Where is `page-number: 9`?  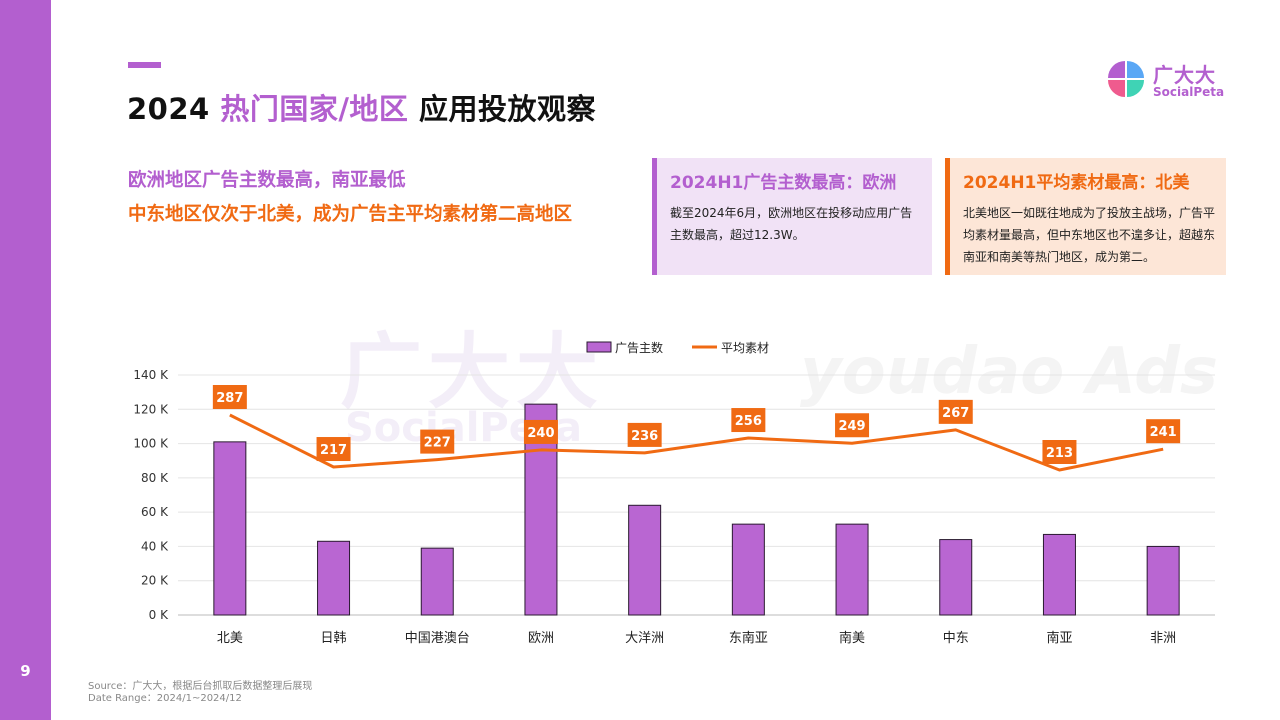
page-number: 9 is located at coordinates (25, 671).